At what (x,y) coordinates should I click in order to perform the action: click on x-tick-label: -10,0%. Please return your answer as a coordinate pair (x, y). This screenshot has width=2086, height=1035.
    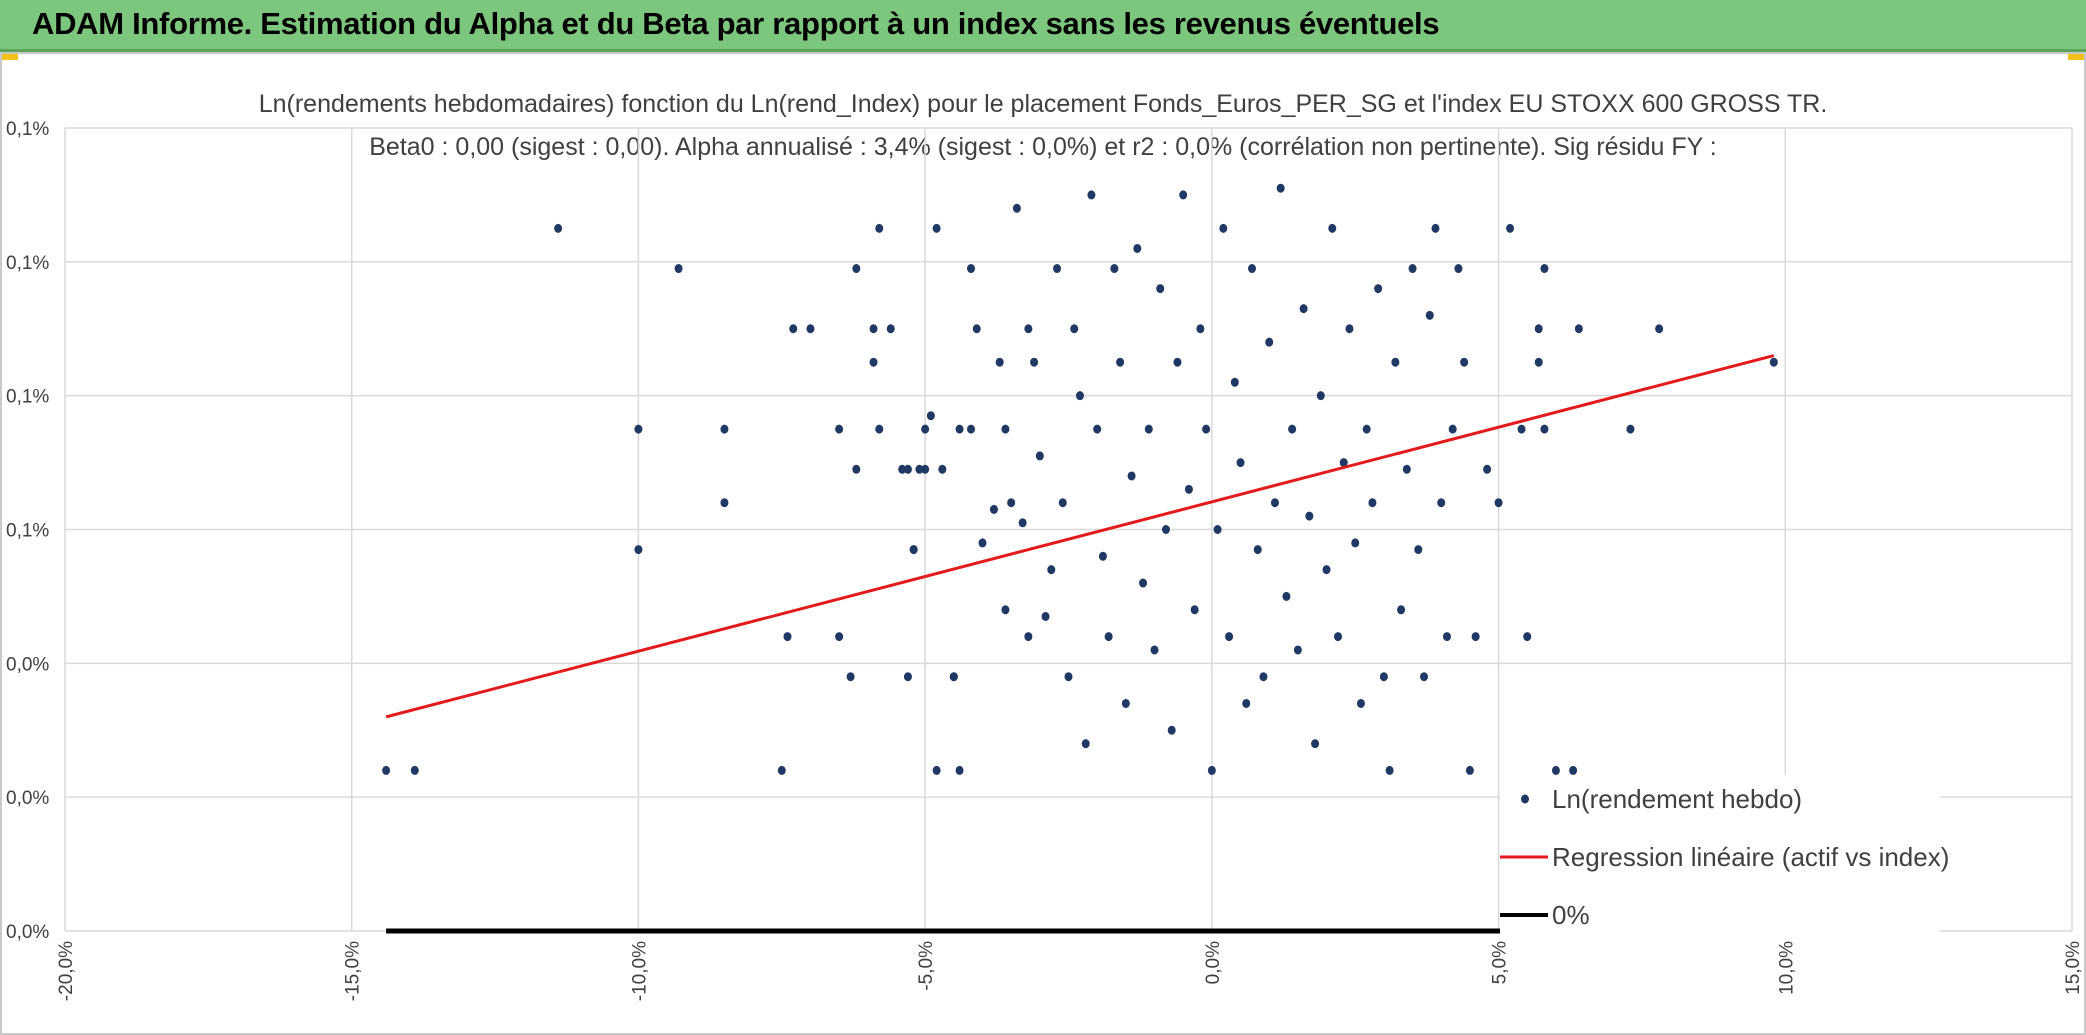
    Looking at the image, I should click on (639, 971).